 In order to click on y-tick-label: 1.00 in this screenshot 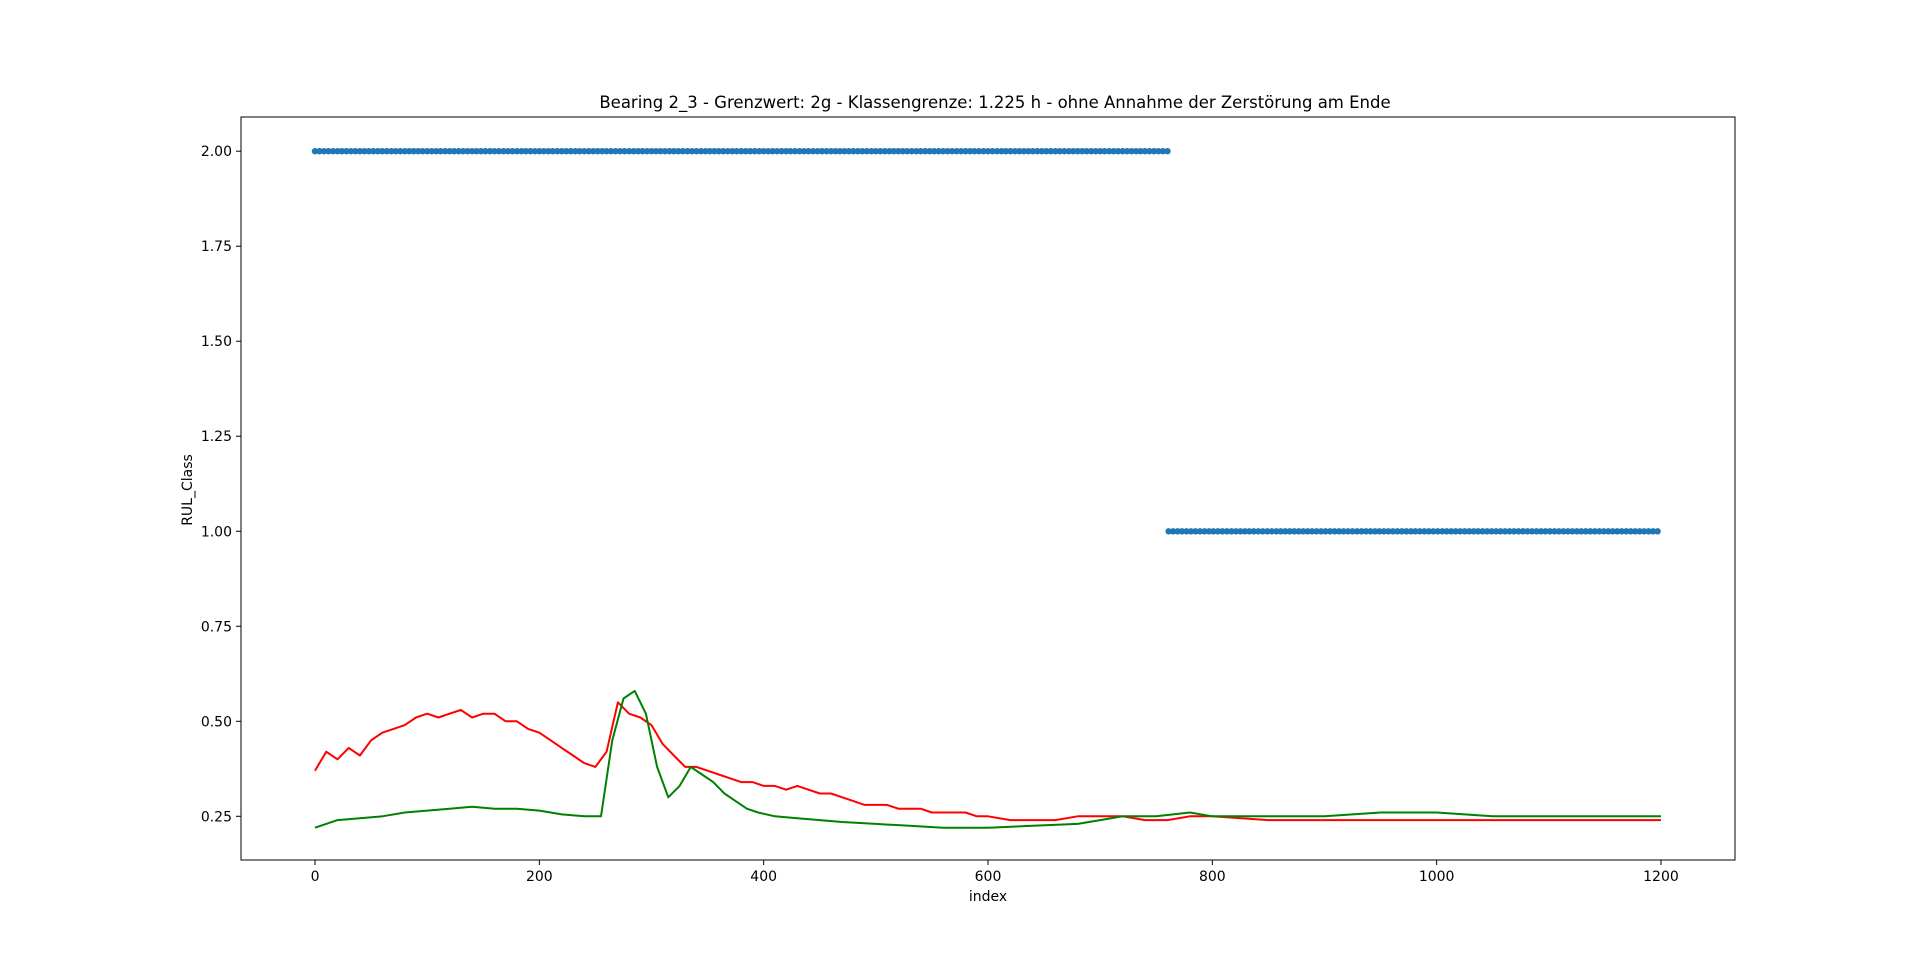, I will do `click(216, 532)`.